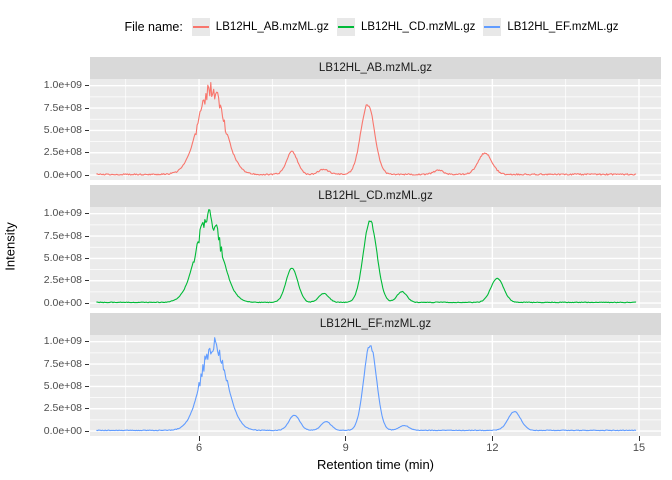 The width and height of the screenshot is (672, 480). Describe the element at coordinates (10, 246) in the screenshot. I see `y-axis-title: Intensity` at that location.